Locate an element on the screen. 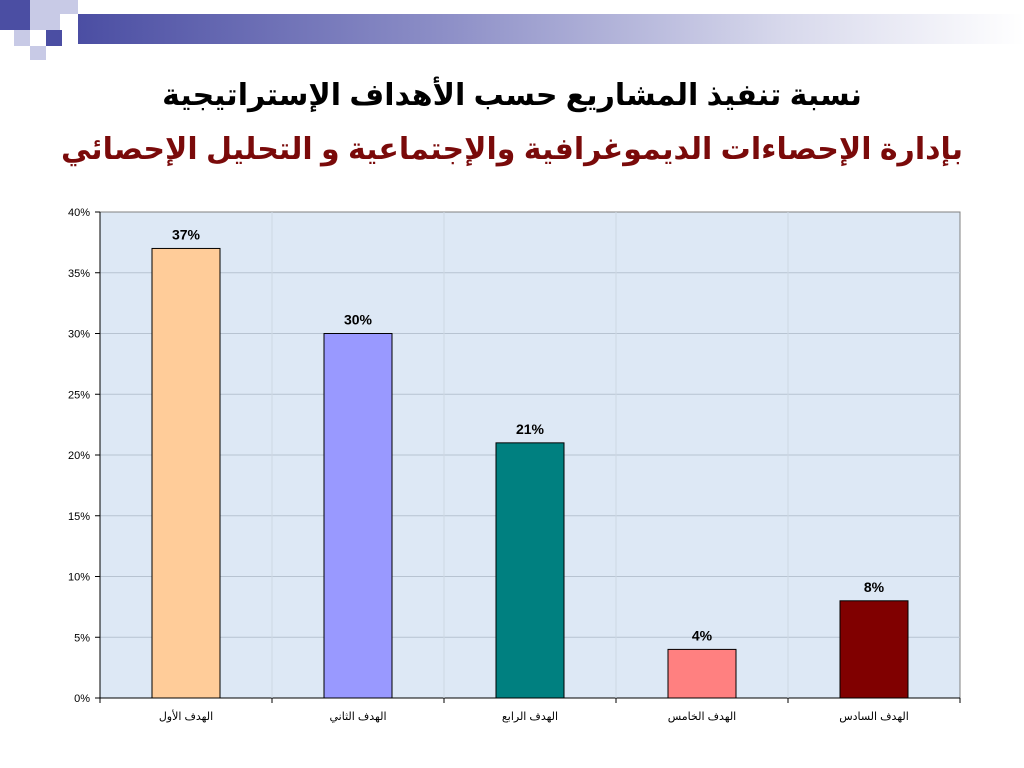 The height and width of the screenshot is (768, 1024). y-tick-label: 30% is located at coordinates (79, 335).